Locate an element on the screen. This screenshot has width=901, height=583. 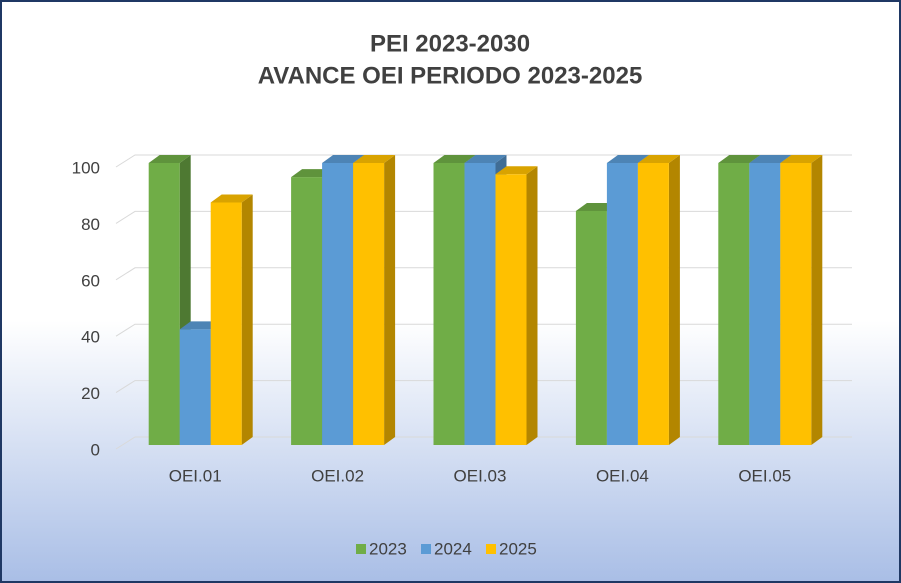
chart-subtitle: AVANCE OEI PERIODO 2023-2025 is located at coordinates (450, 75).